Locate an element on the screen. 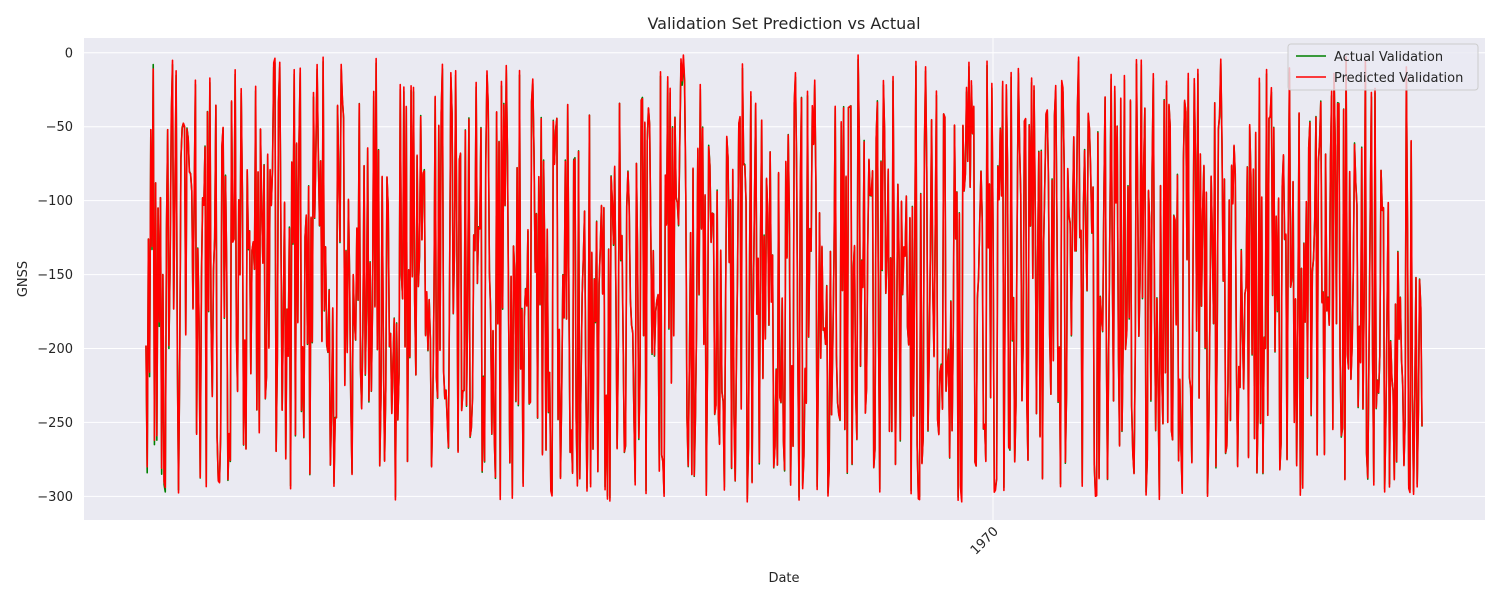  y-tick-label: −250 is located at coordinates (55, 423).